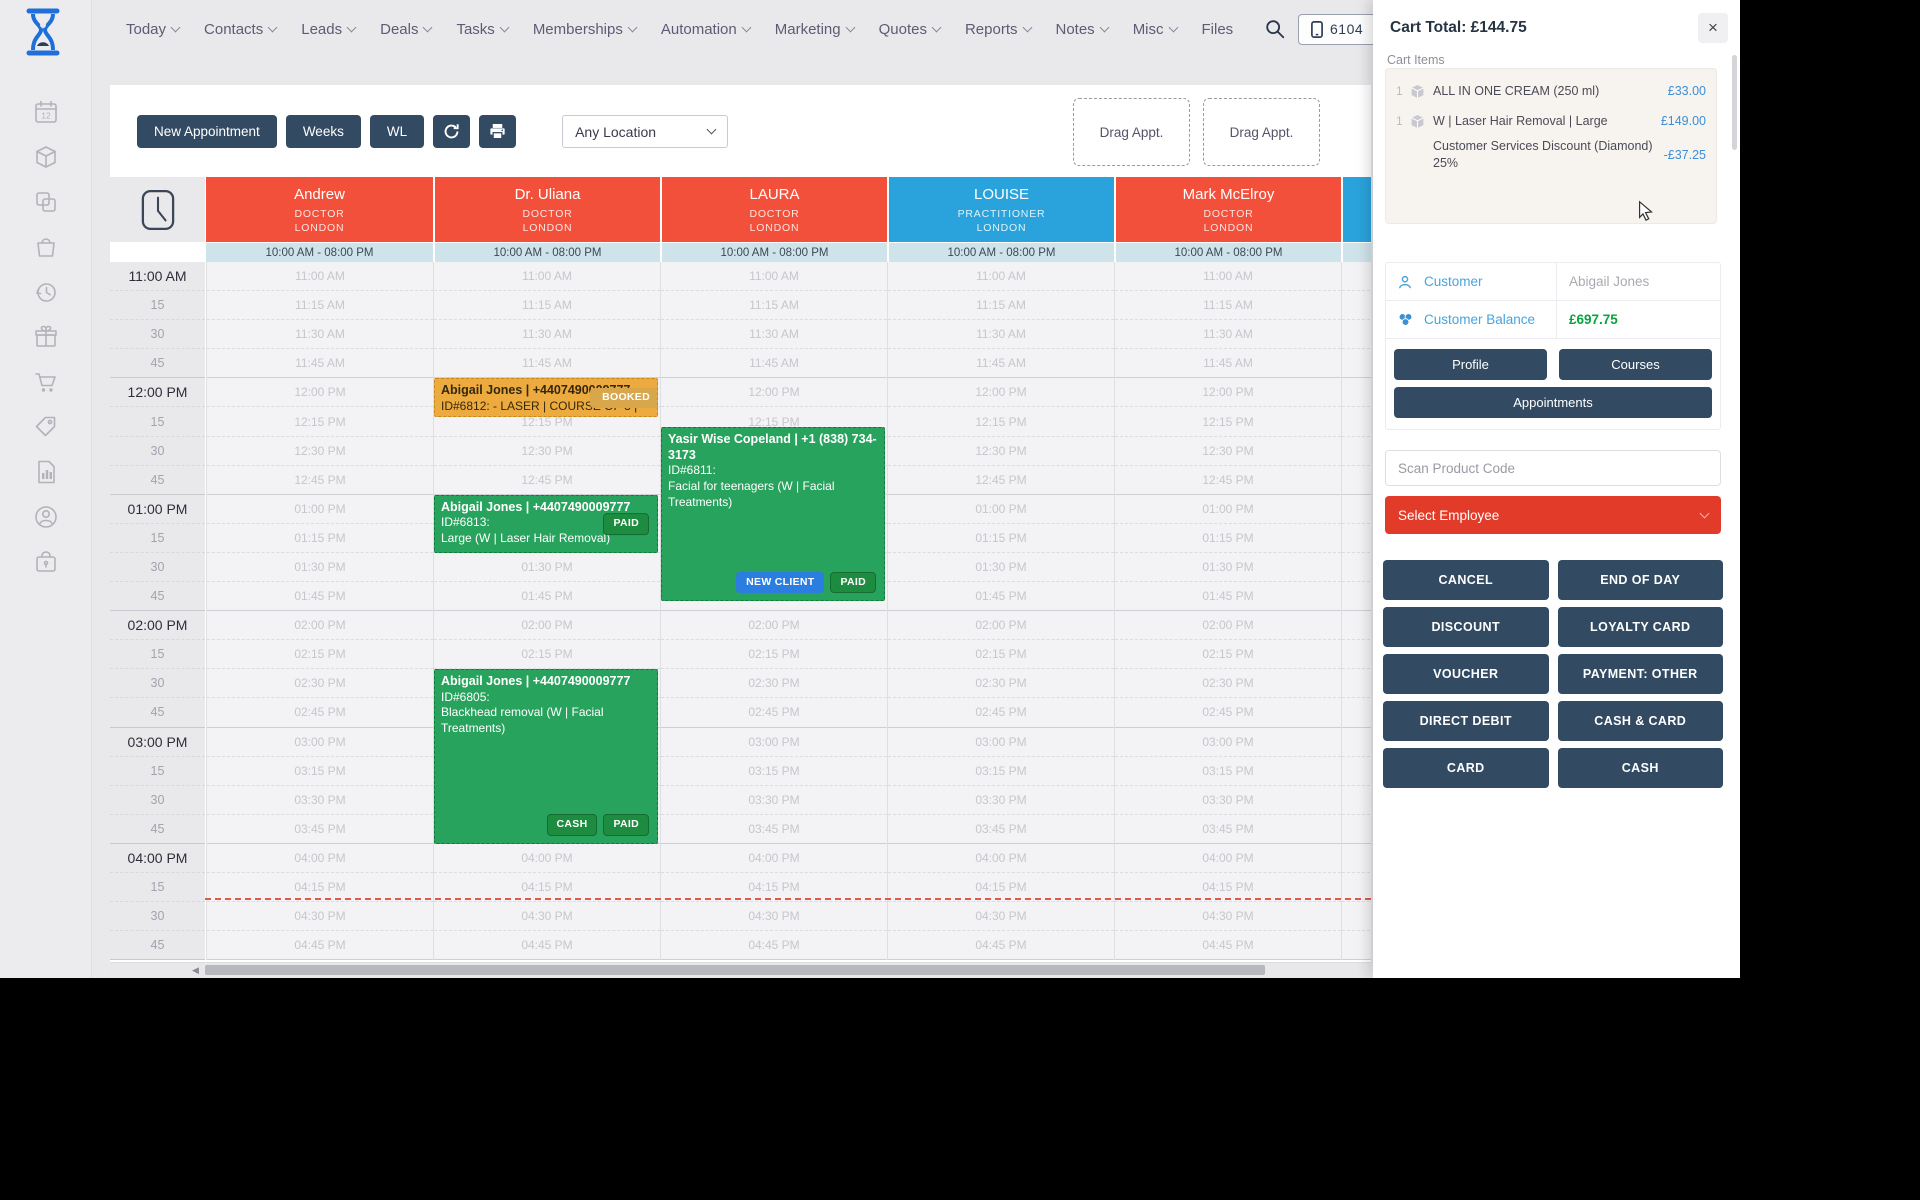  What do you see at coordinates (452, 131) in the screenshot?
I see `refresh-button` at bounding box center [452, 131].